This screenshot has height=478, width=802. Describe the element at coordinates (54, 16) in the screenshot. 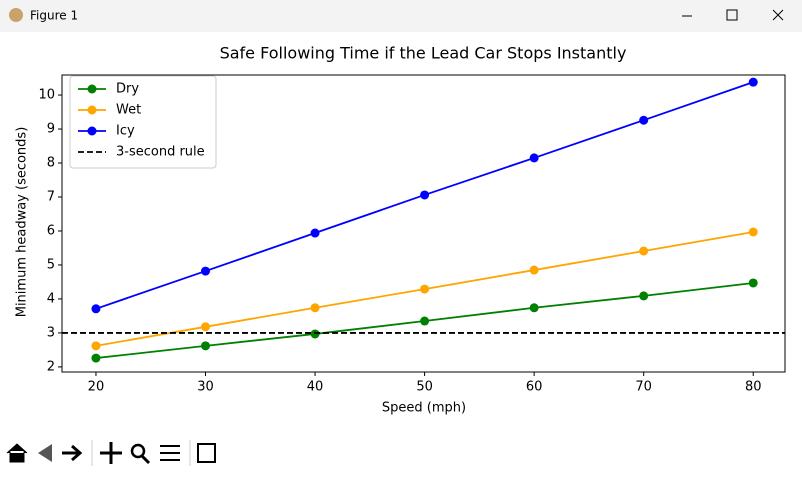

I see `window-title: Figure 1` at that location.